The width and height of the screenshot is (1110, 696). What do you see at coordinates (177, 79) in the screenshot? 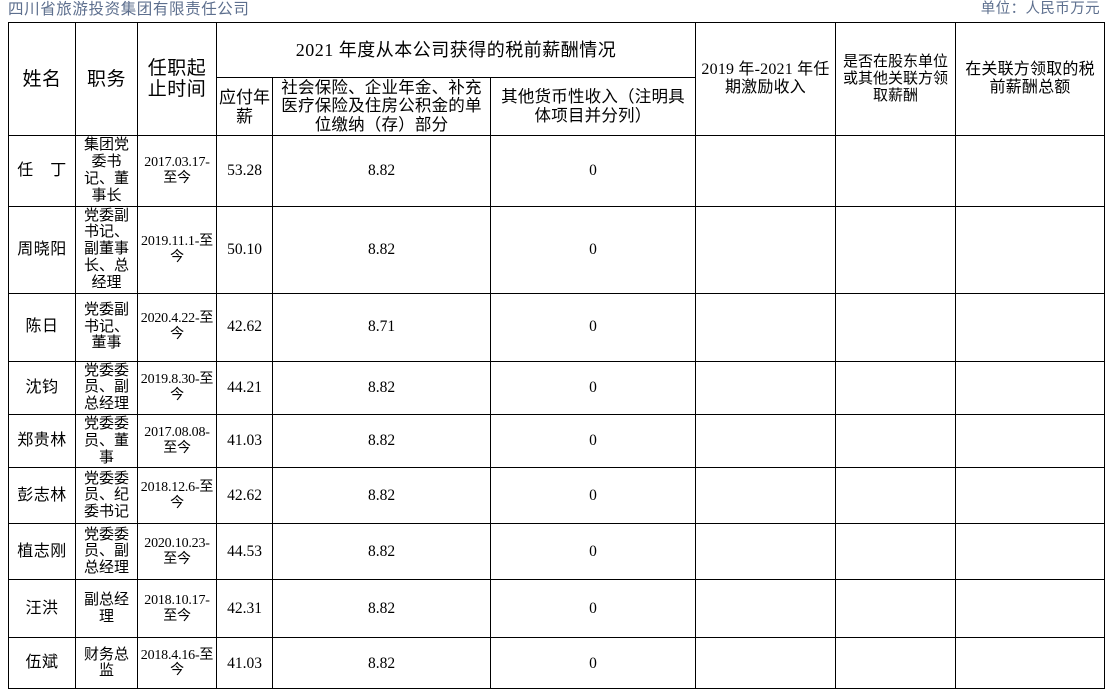
I see `header-term: 任职起止时间` at bounding box center [177, 79].